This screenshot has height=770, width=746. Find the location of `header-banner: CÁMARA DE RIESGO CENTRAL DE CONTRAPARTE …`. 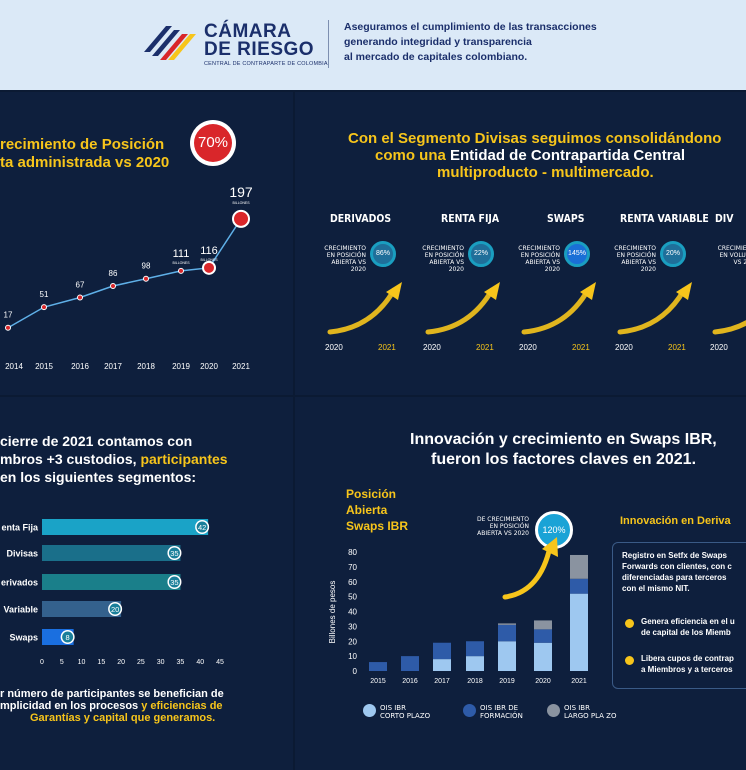

header-banner: CÁMARA DE RIESGO CENTRAL DE CONTRAPARTE … is located at coordinates (373, 45).